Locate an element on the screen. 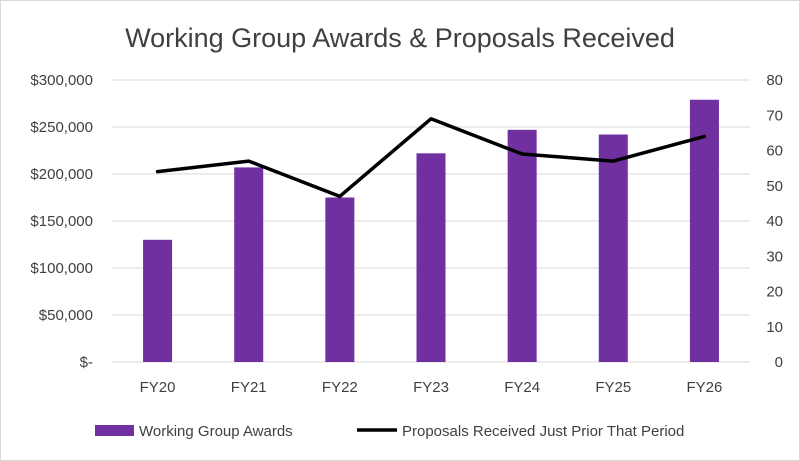 This screenshot has width=800, height=461. right-tick-label: 20 is located at coordinates (774, 292).